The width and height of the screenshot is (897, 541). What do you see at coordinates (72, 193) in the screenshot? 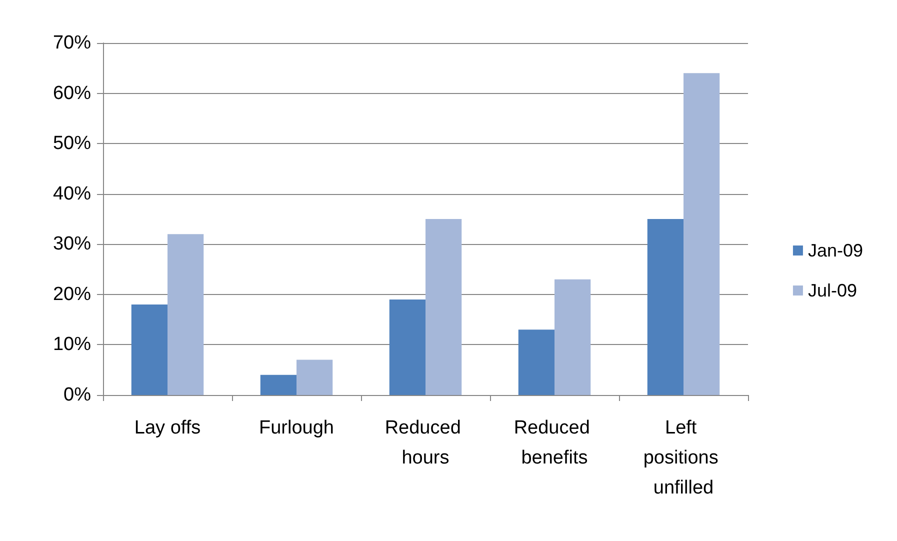
I see `y-tick-label: 40%` at bounding box center [72, 193].